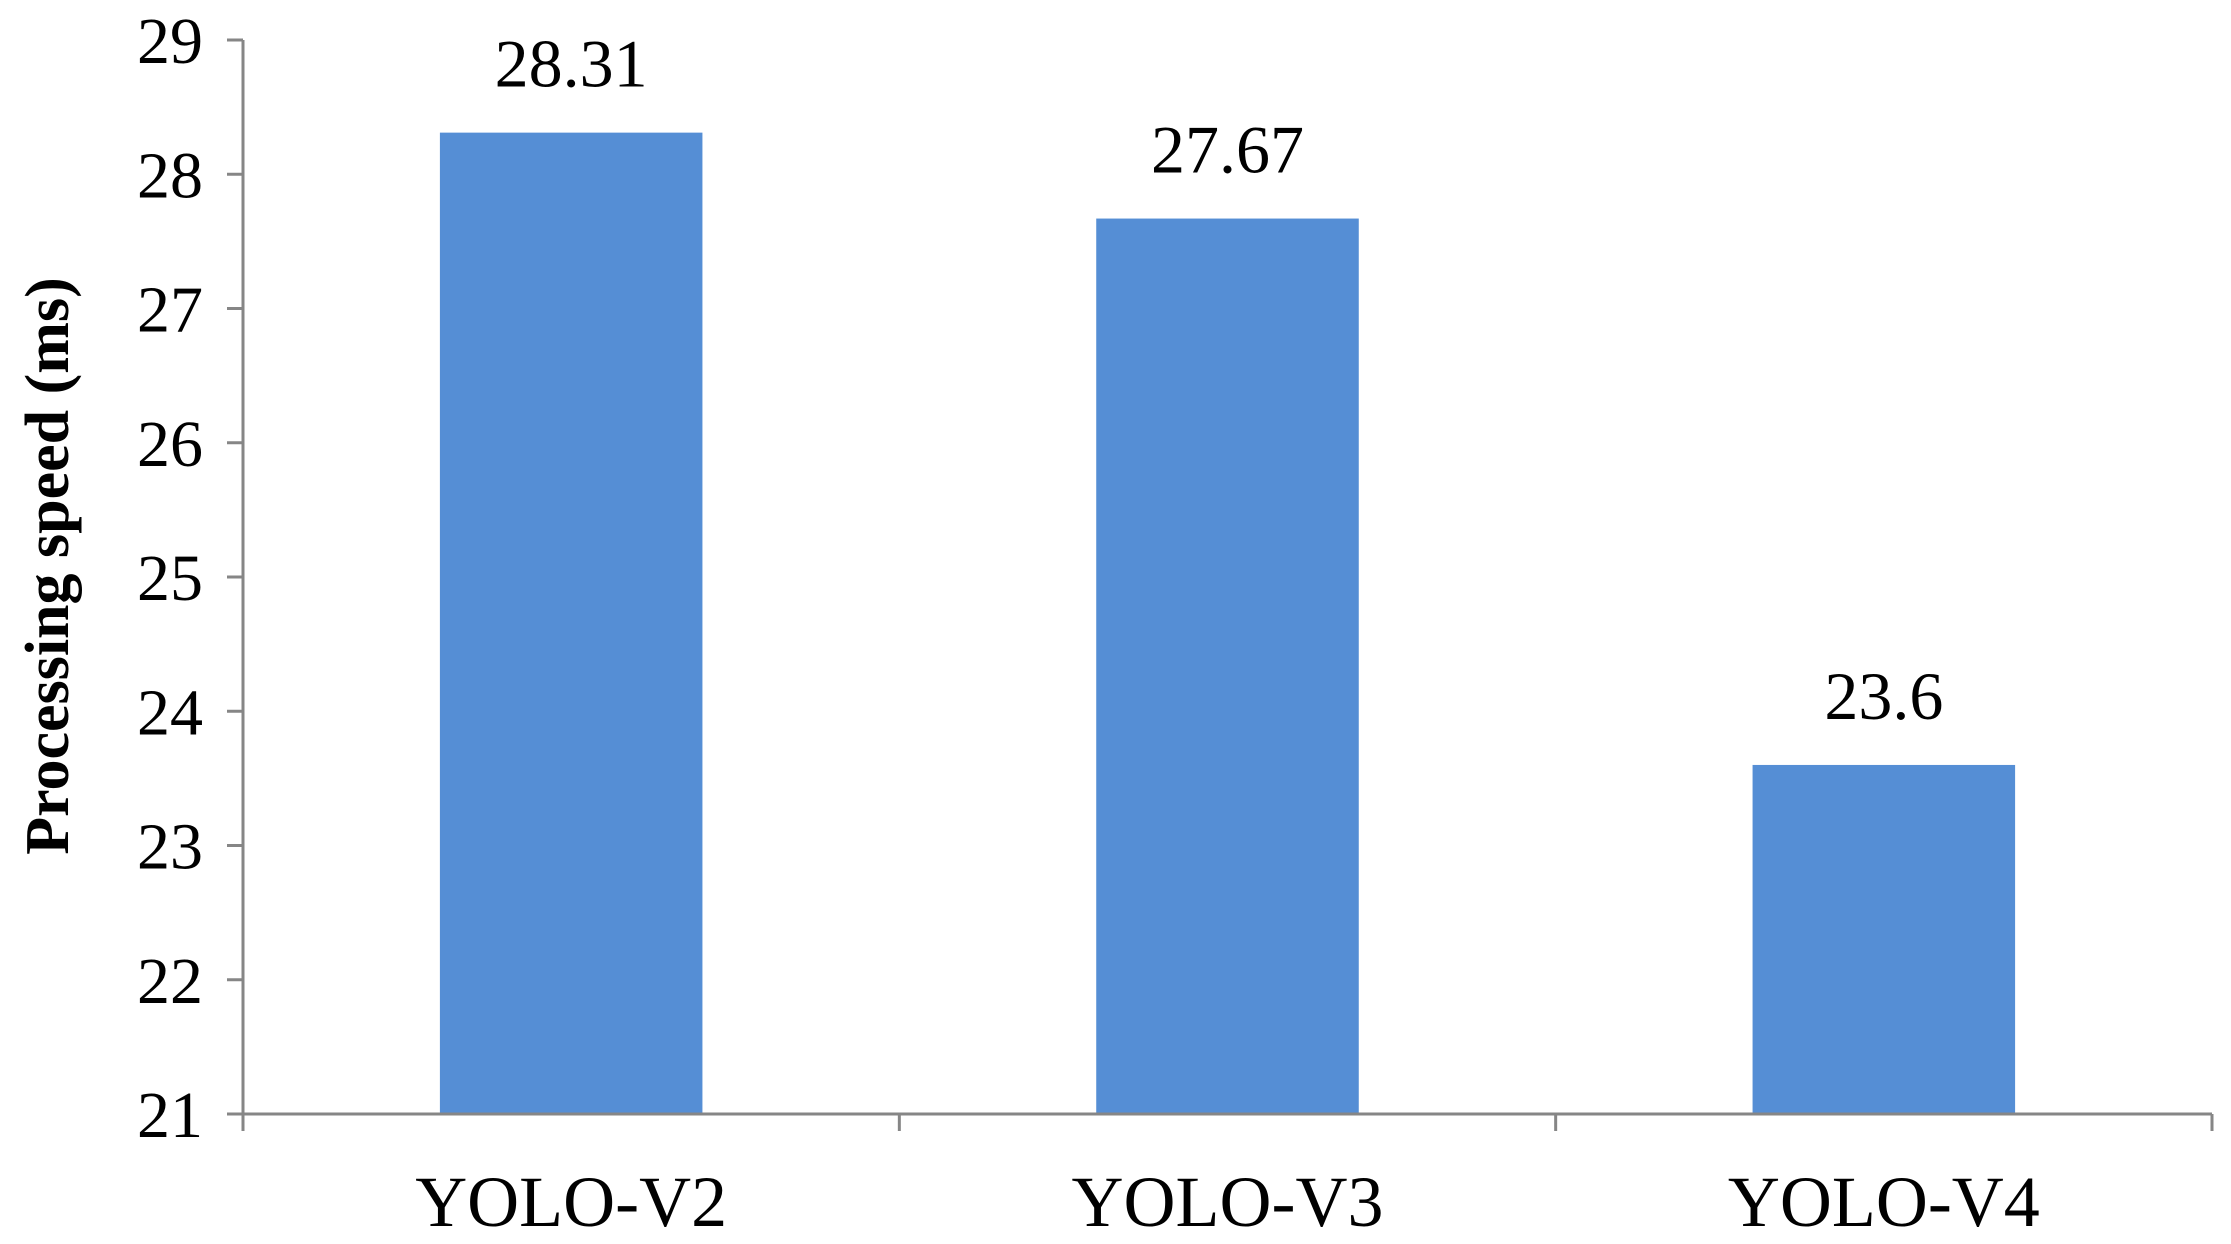  I want to click on y-tick-label: 23, so click(170, 847).